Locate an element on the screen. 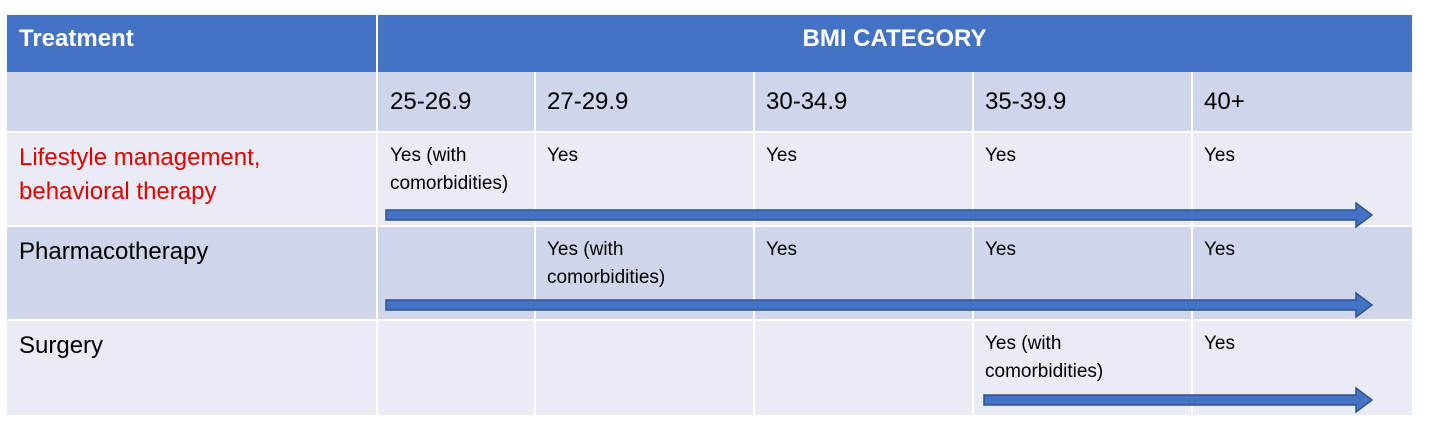 Image resolution: width=1432 pixels, height=439 pixels. header-bmi-category-cell: BMI CATEGORY is located at coordinates (894, 43).